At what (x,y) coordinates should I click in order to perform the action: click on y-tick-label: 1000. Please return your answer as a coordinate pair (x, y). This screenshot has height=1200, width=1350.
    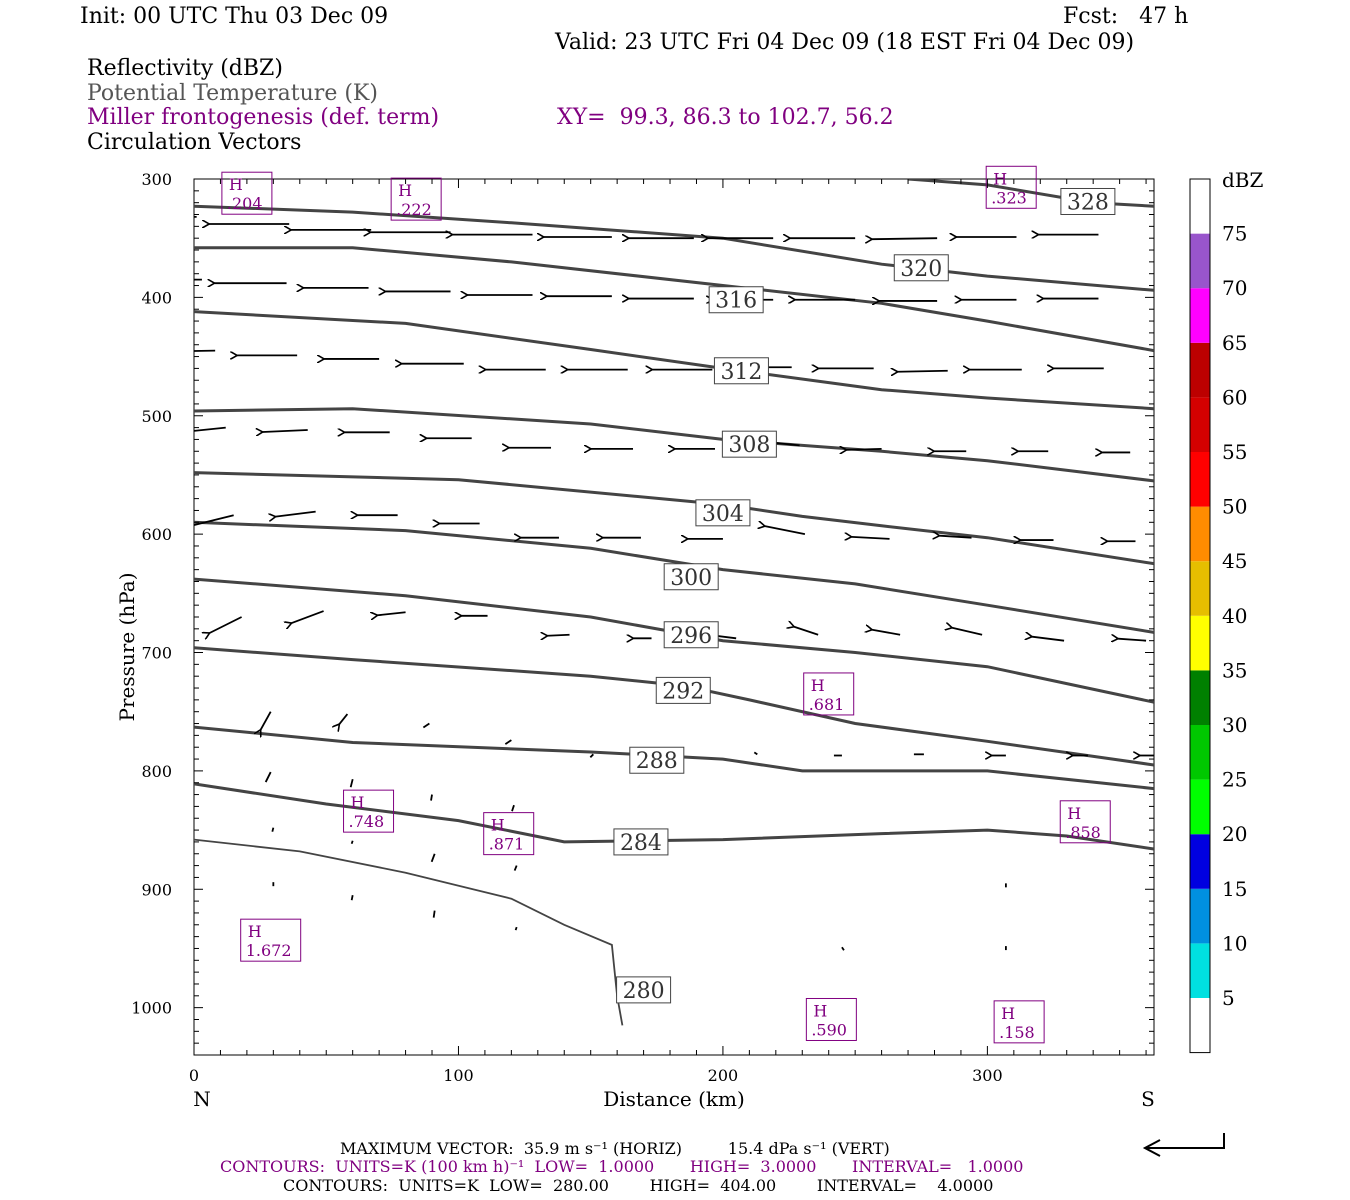
    Looking at the image, I should click on (151, 1008).